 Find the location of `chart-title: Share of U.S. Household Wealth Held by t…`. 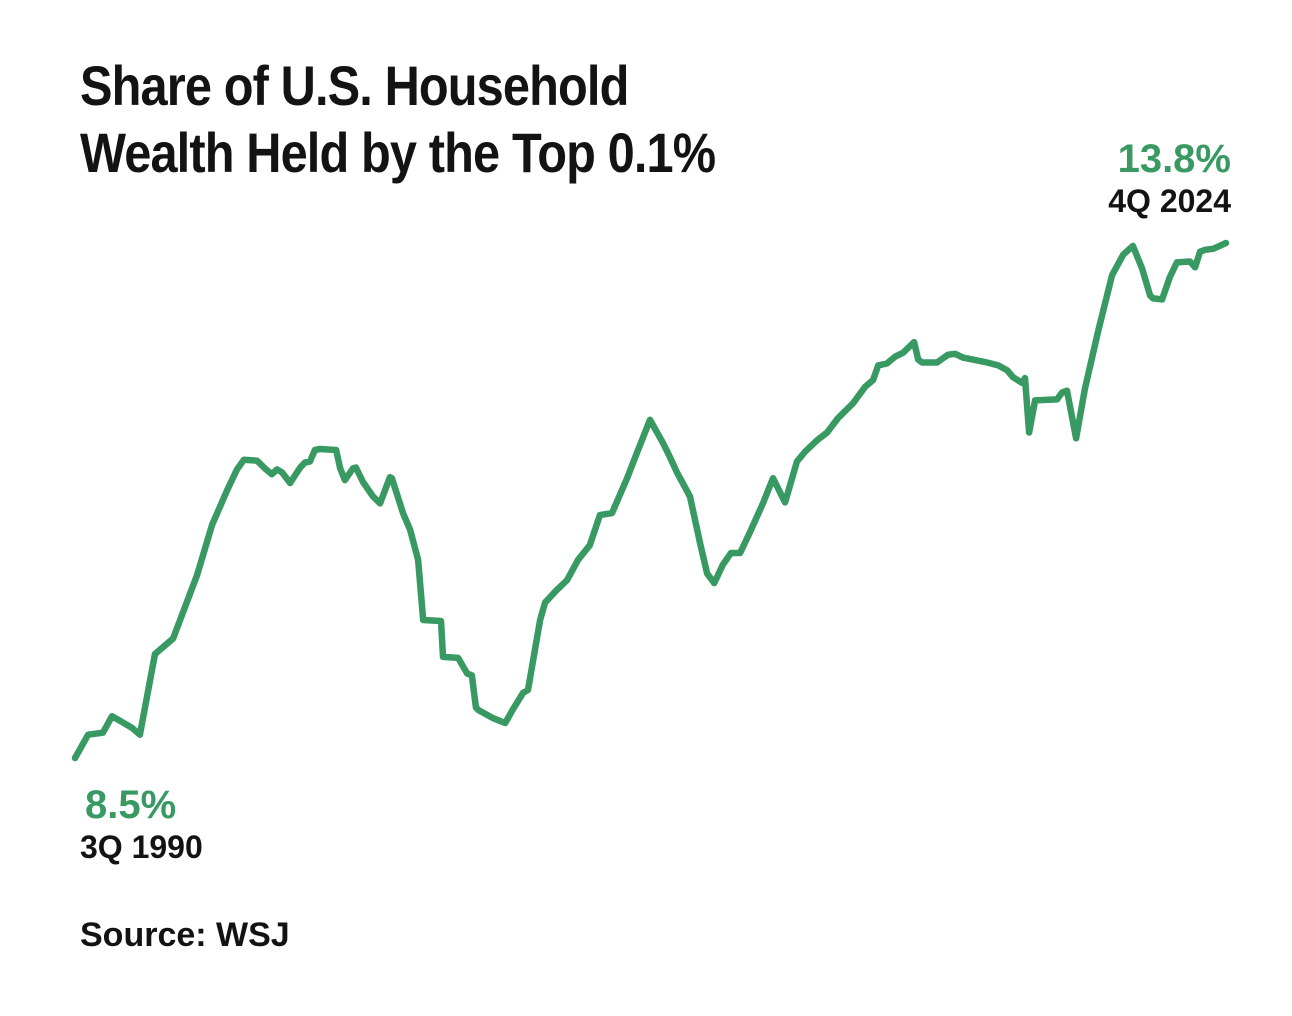

chart-title: Share of U.S. Household Wealth Held by t… is located at coordinates (398, 119).